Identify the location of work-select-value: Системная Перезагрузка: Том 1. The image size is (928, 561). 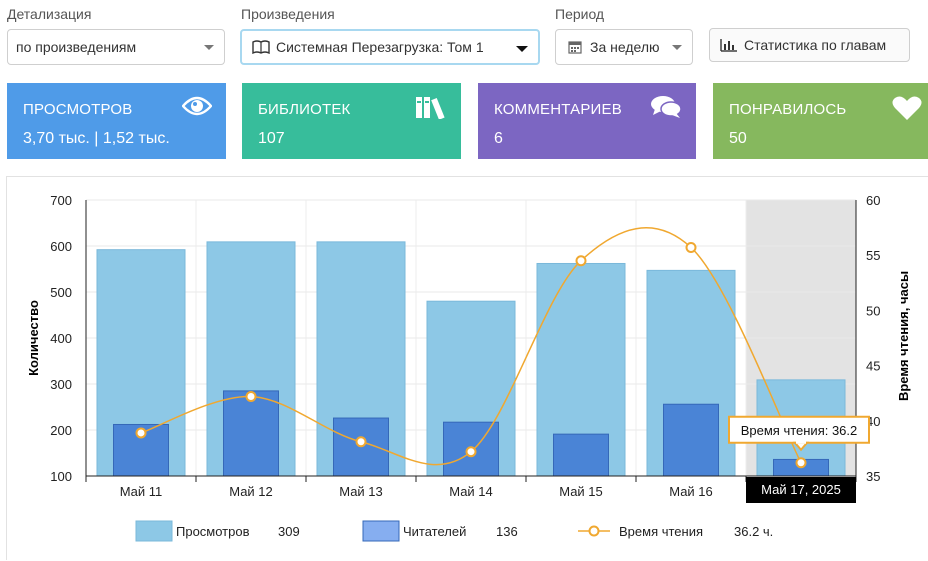
(380, 47).